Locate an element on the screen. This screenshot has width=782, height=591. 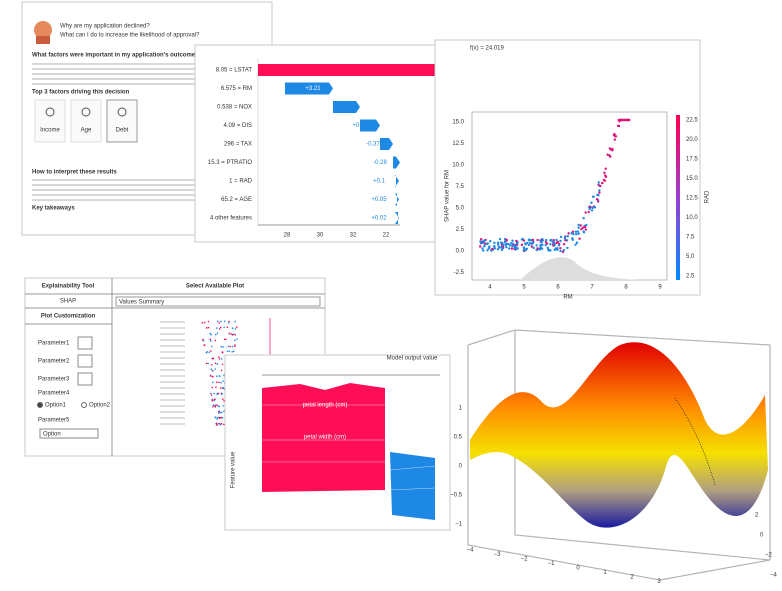
z-tick-label: 0.5 is located at coordinates (458, 438).